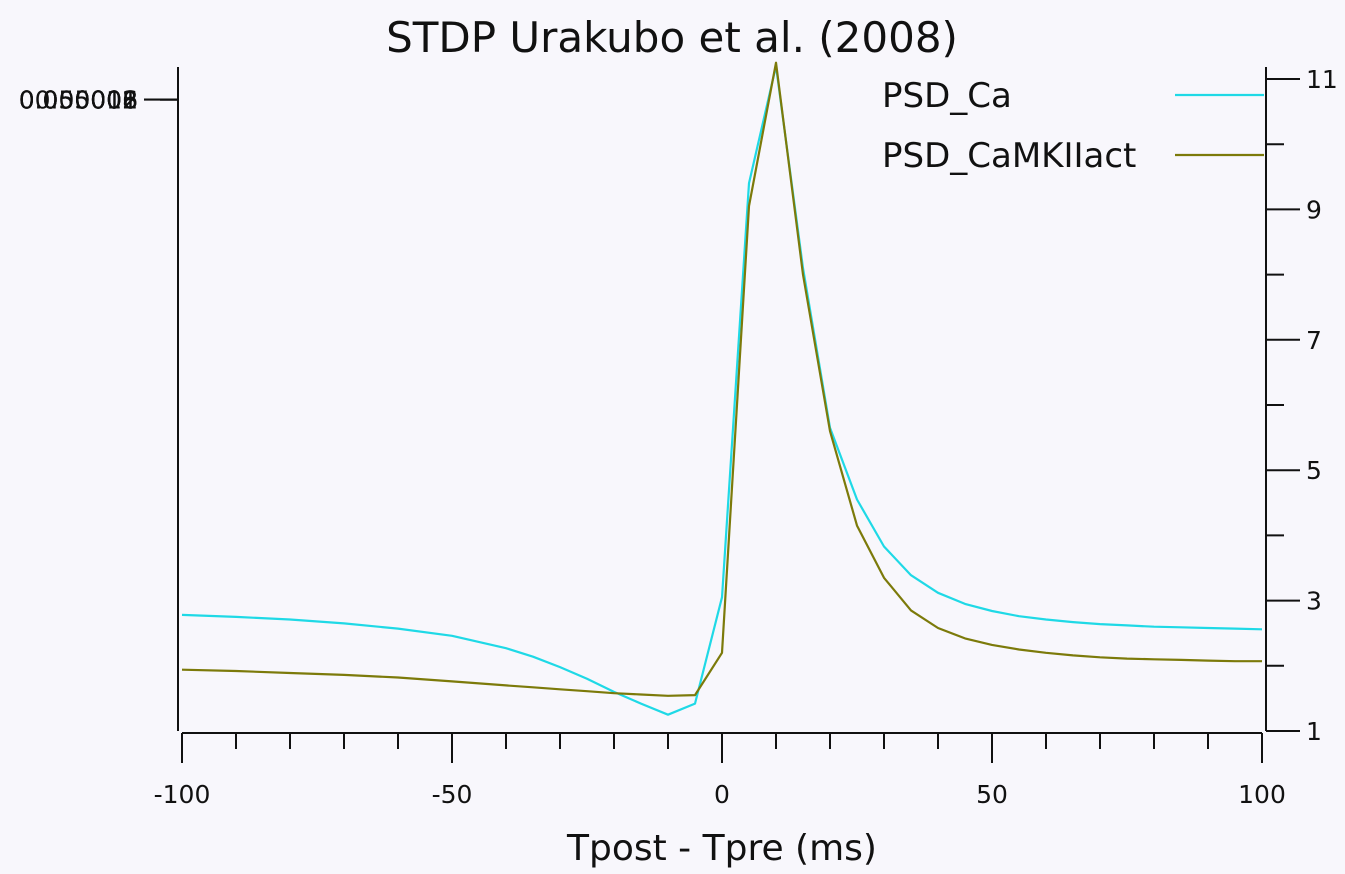 This screenshot has width=1345, height=874. Describe the element at coordinates (947, 96) in the screenshot. I see `legend-label: PSD_Ca` at that location.